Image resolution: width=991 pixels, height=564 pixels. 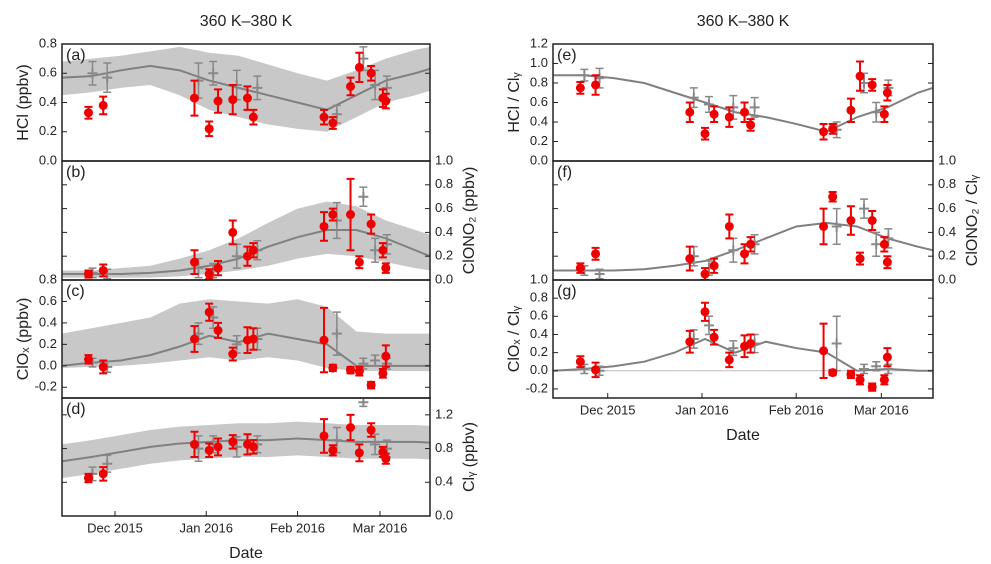 I want to click on model-band, so click(x=246, y=450).